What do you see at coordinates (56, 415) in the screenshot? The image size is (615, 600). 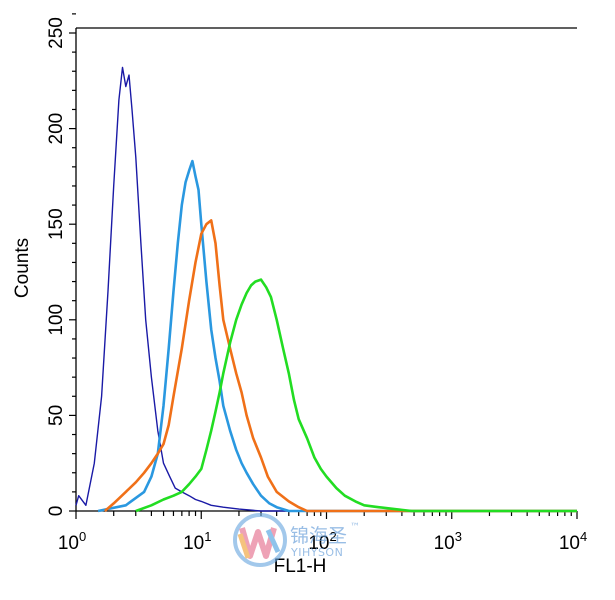 I see `y-tick-label: 50` at bounding box center [56, 415].